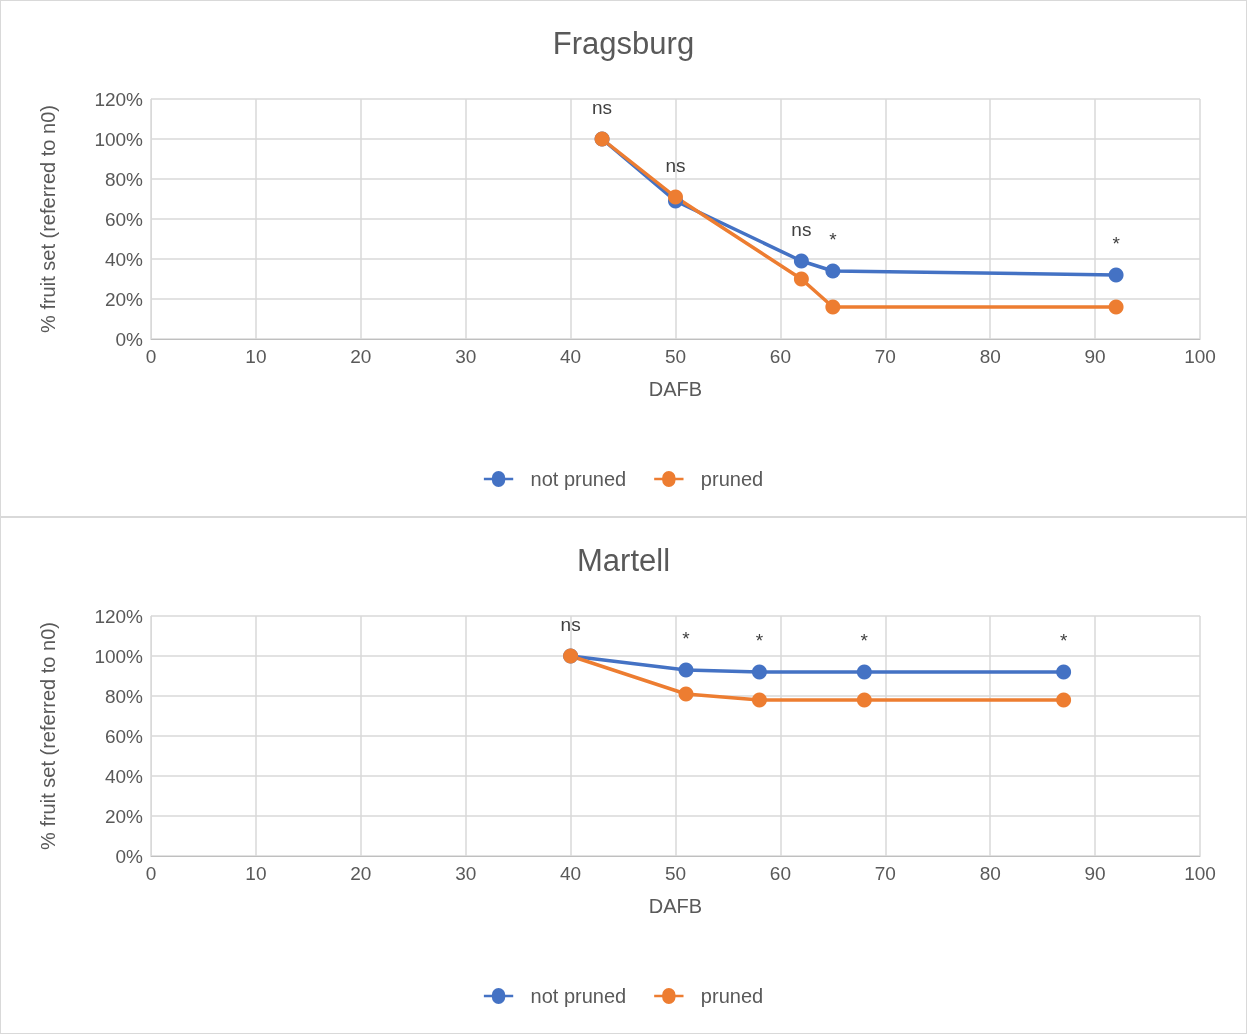 This screenshot has width=1247, height=1035. I want to click on chart-title: Martell, so click(623, 560).